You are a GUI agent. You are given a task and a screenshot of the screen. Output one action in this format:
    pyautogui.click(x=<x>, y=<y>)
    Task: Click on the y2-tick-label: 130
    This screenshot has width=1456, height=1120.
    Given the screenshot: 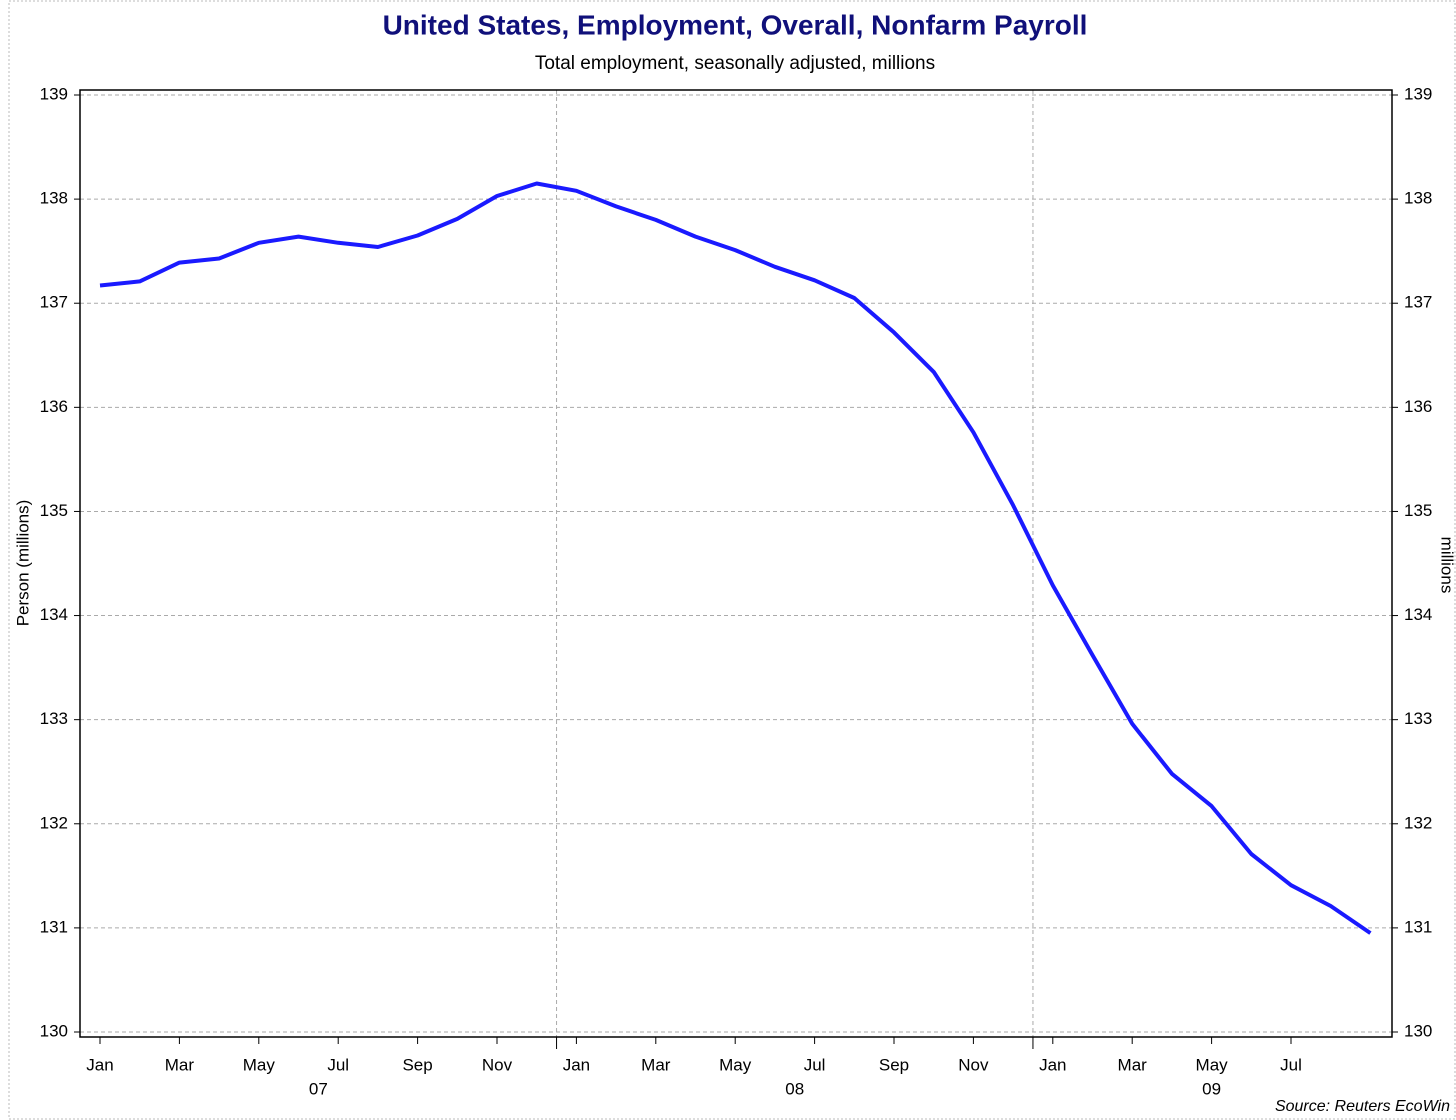 What is the action you would take?
    pyautogui.click(x=1418, y=1030)
    